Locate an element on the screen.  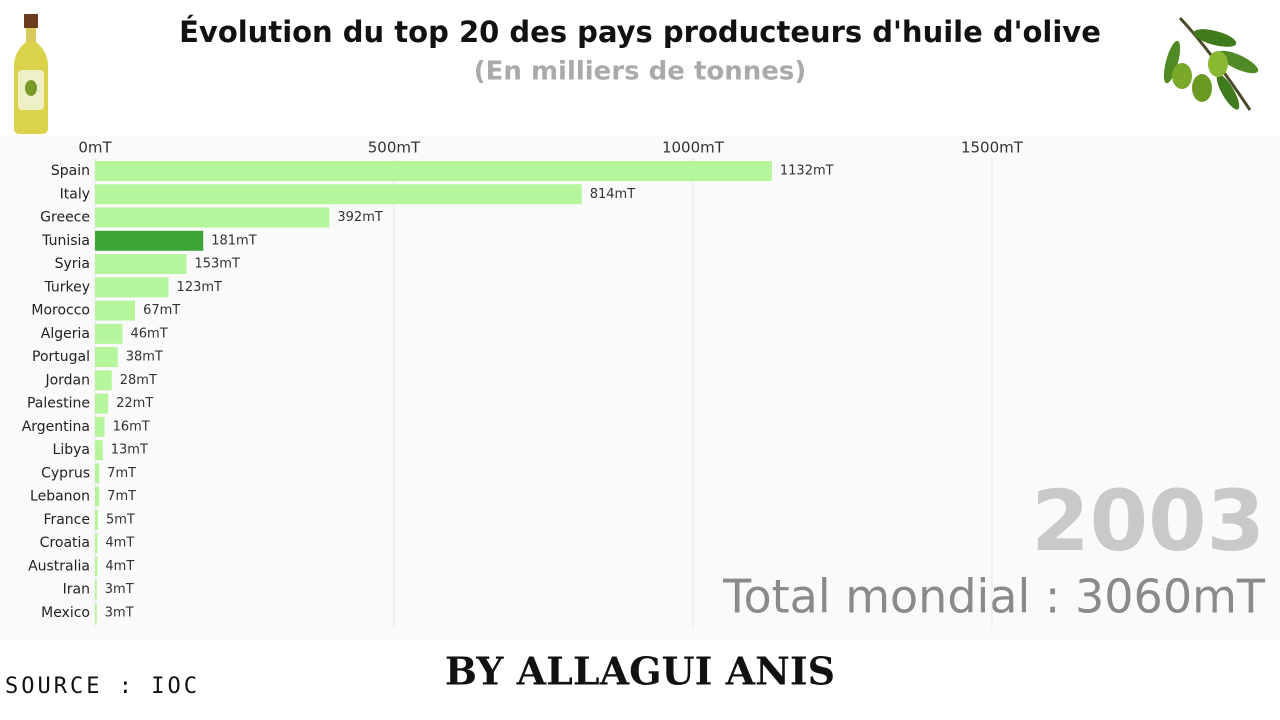
y-tick-label: Australia is located at coordinates (59, 566).